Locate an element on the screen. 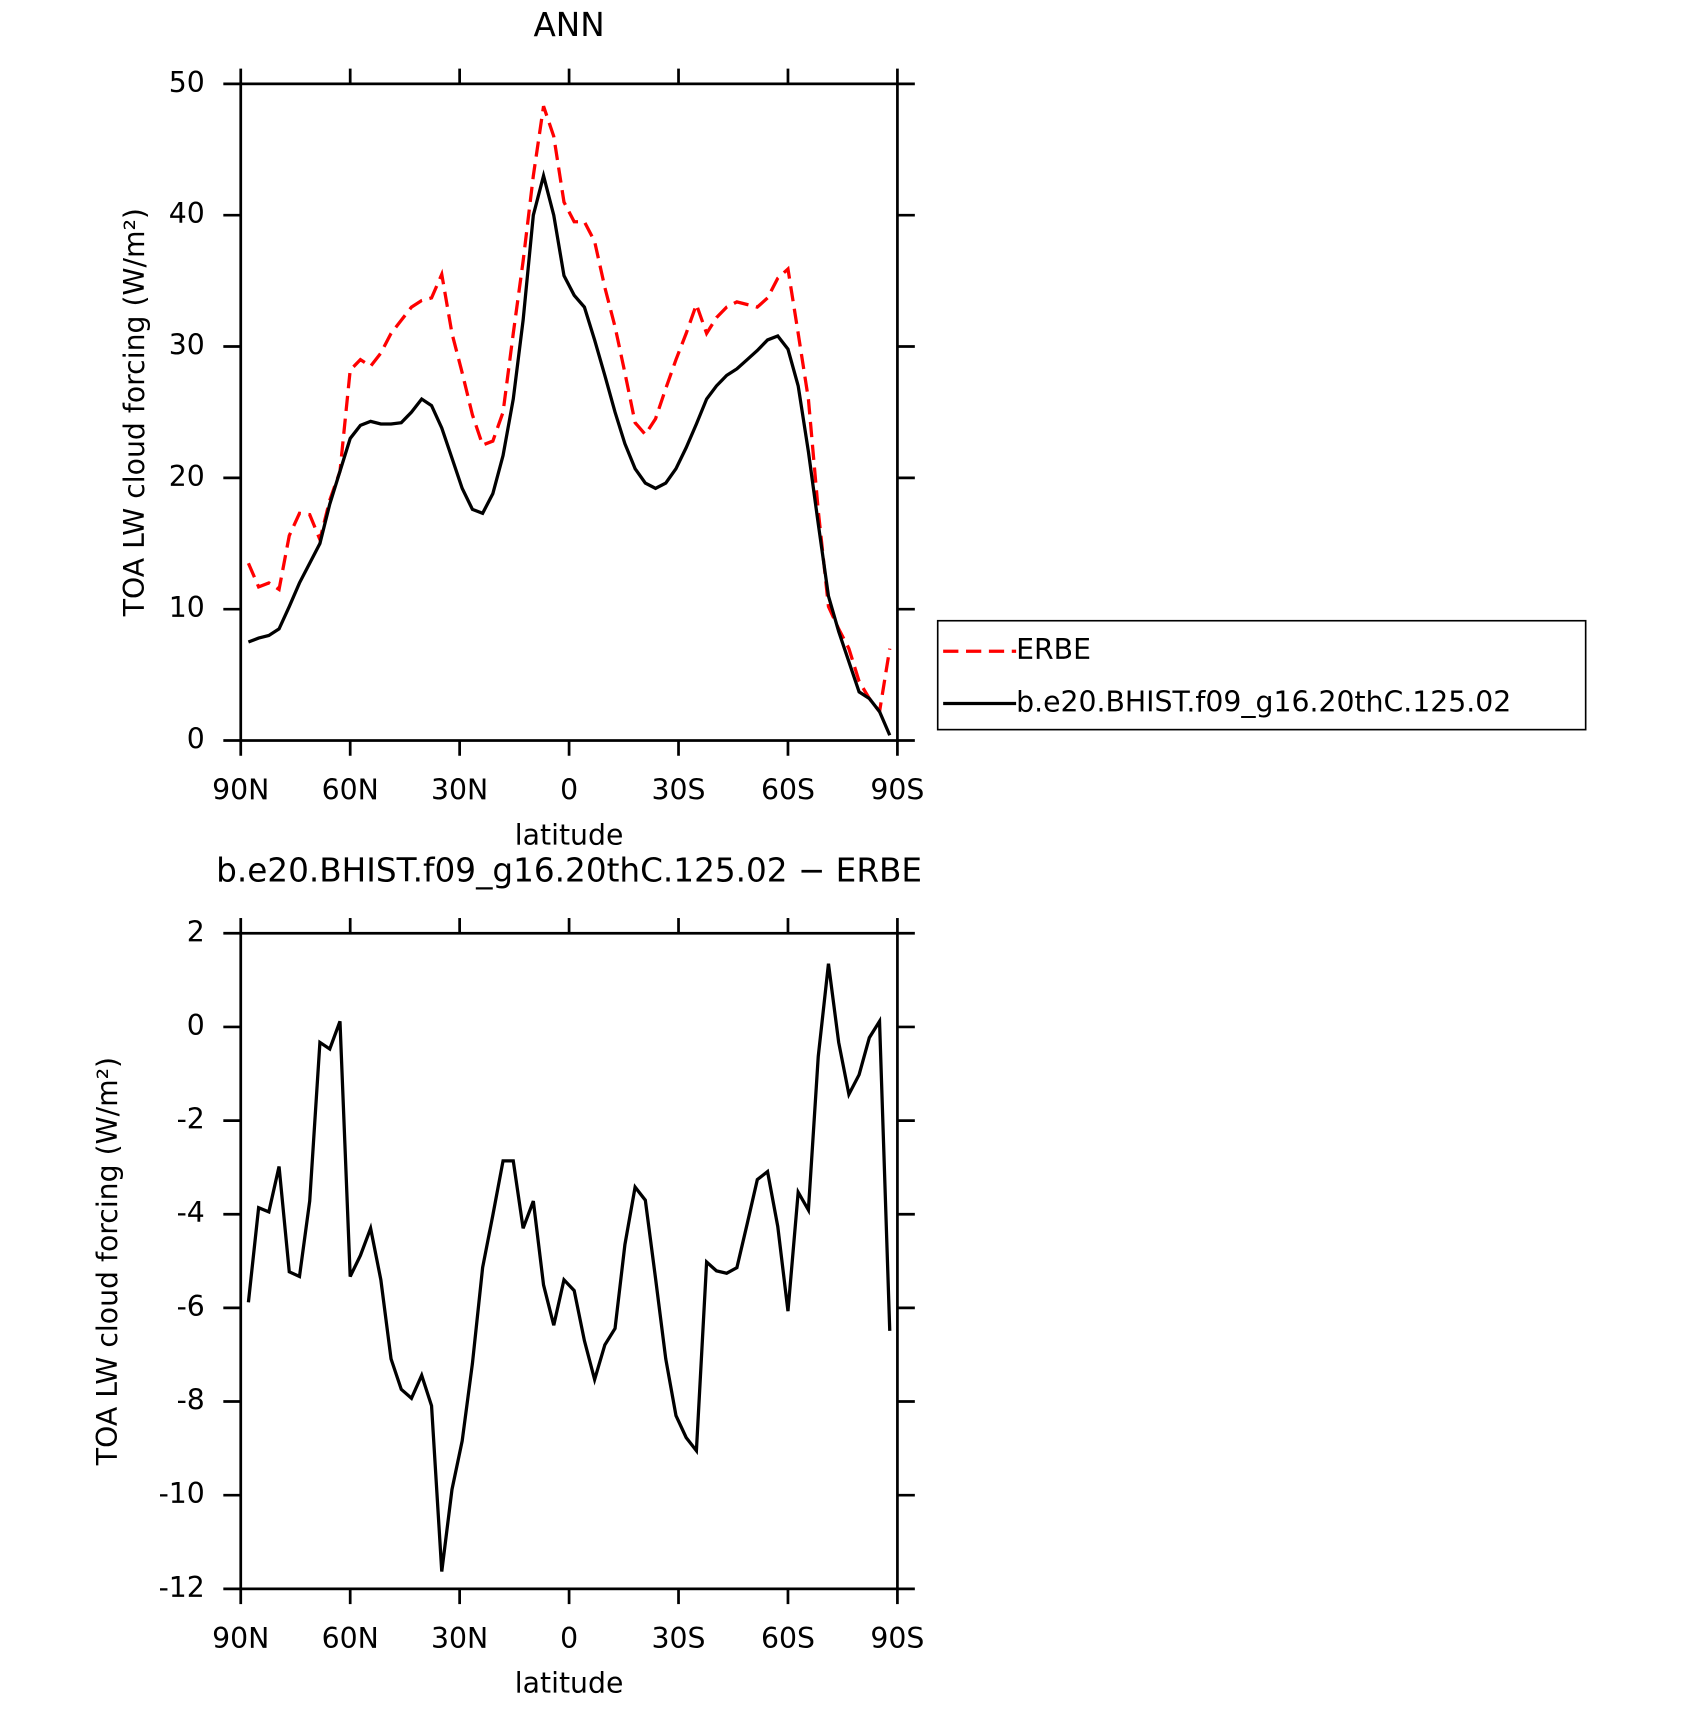  legend-label: b.e20.BHIST.f09_g16.20thC.125.02 is located at coordinates (1263, 701).